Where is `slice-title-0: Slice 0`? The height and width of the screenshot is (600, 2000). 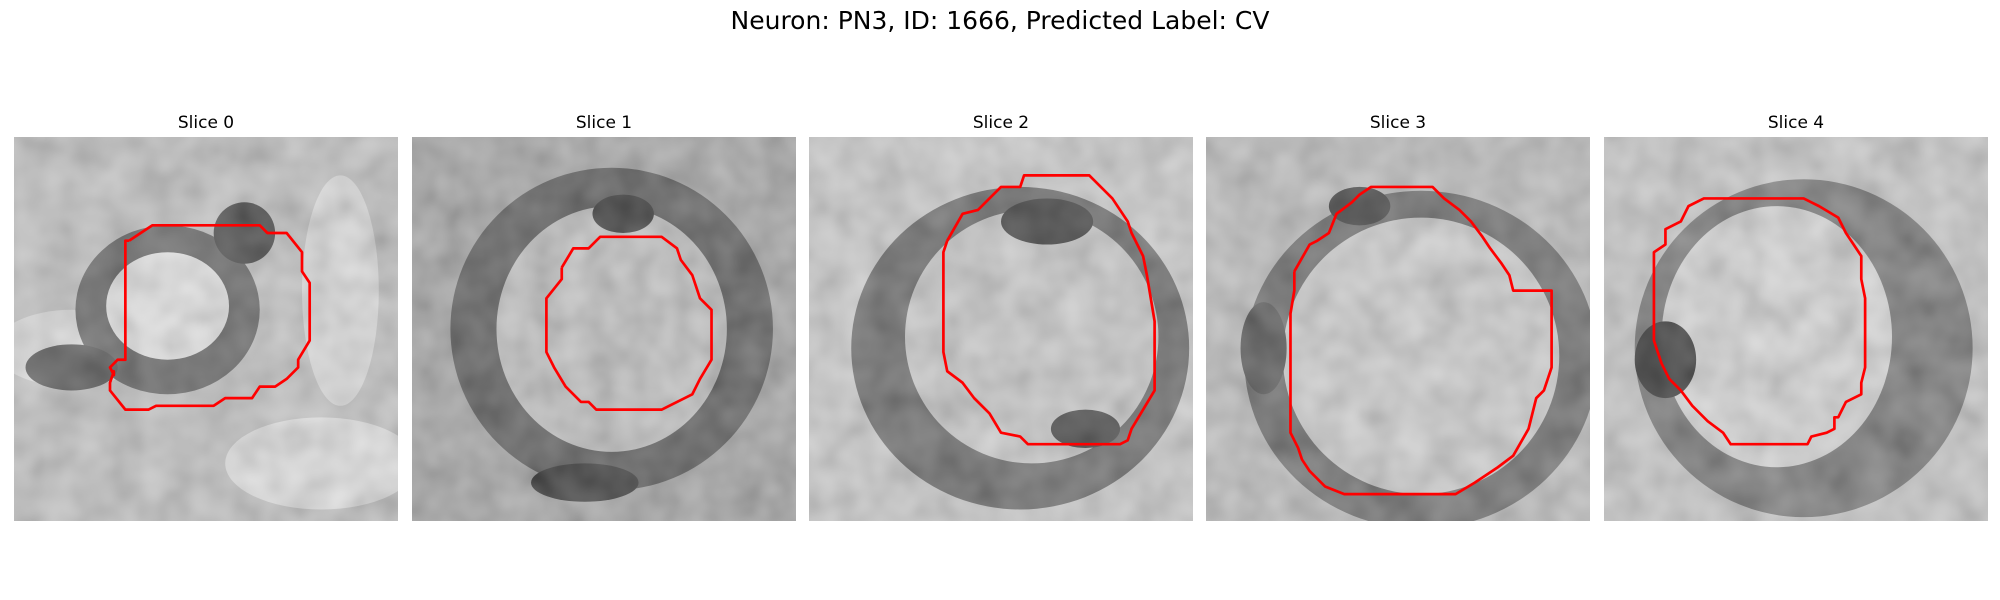 slice-title-0: Slice 0 is located at coordinates (206, 123).